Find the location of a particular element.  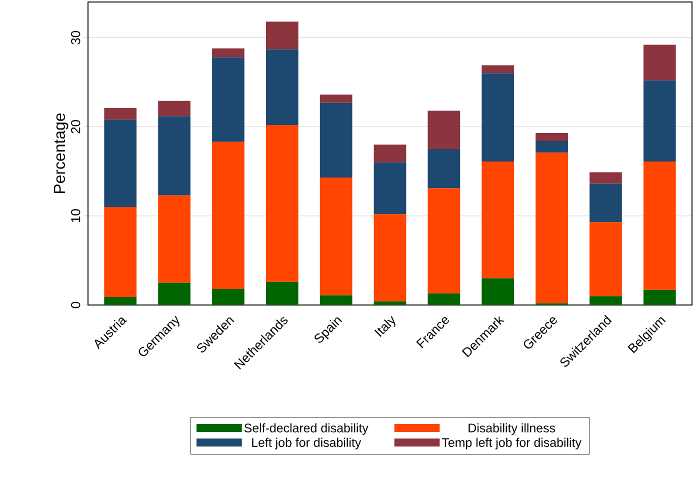

legend-label: Disability illness is located at coordinates (512, 429).